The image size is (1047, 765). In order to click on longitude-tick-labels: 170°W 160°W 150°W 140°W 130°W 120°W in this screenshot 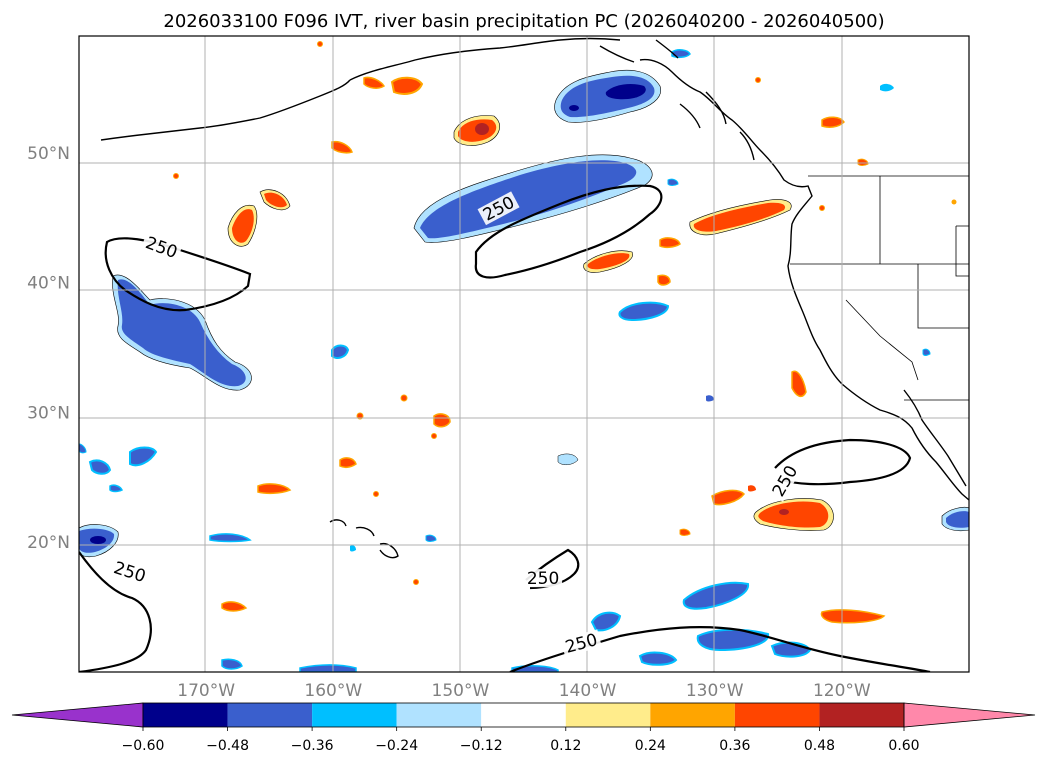, I will do `click(524, 691)`.